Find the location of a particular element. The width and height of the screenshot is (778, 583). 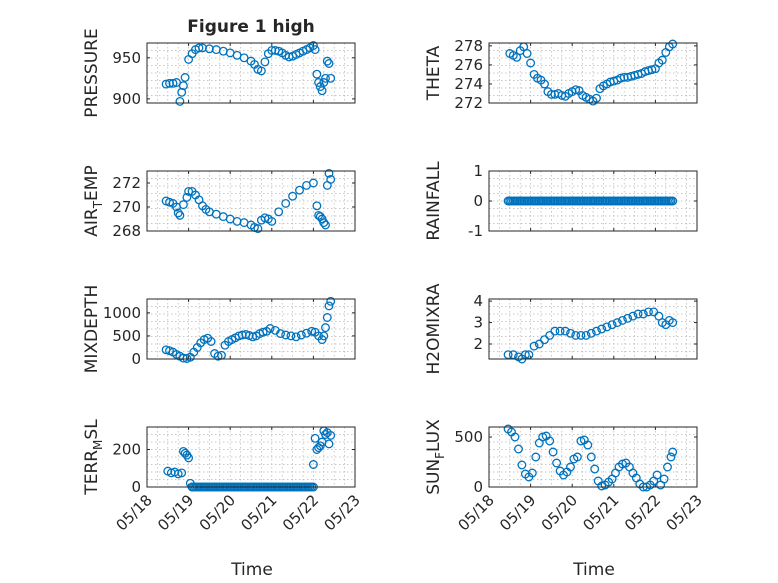

y-axis-label: SUNFLUX is located at coordinates (435, 457).